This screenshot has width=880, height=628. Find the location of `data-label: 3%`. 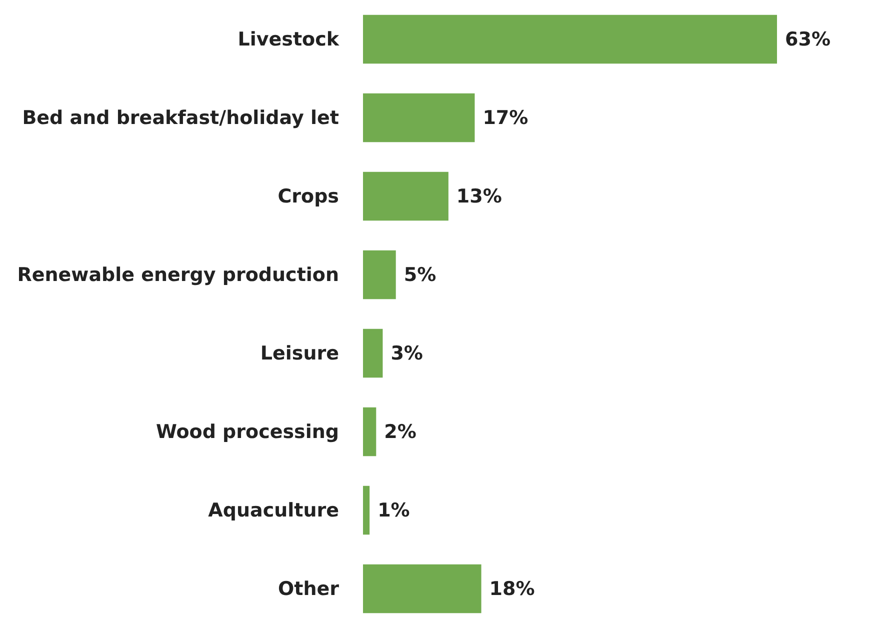

data-label: 3% is located at coordinates (406, 353).